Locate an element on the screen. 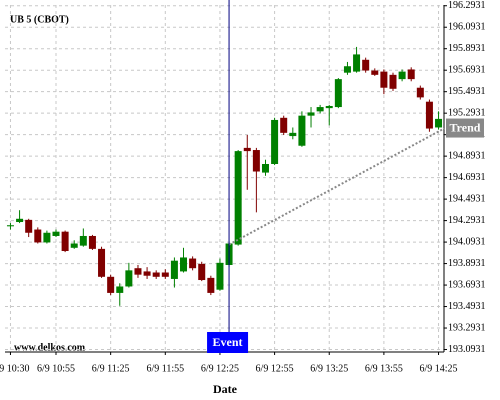 This screenshot has height=400, width=500. y-tick-label: 194.2931 is located at coordinates (467, 220).